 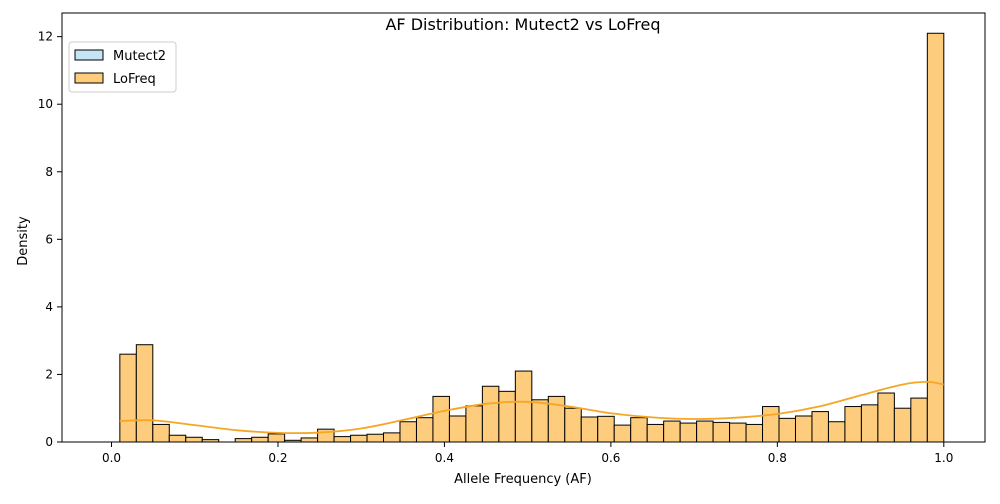 I want to click on x-tick-label: 0.6, so click(x=610, y=458).